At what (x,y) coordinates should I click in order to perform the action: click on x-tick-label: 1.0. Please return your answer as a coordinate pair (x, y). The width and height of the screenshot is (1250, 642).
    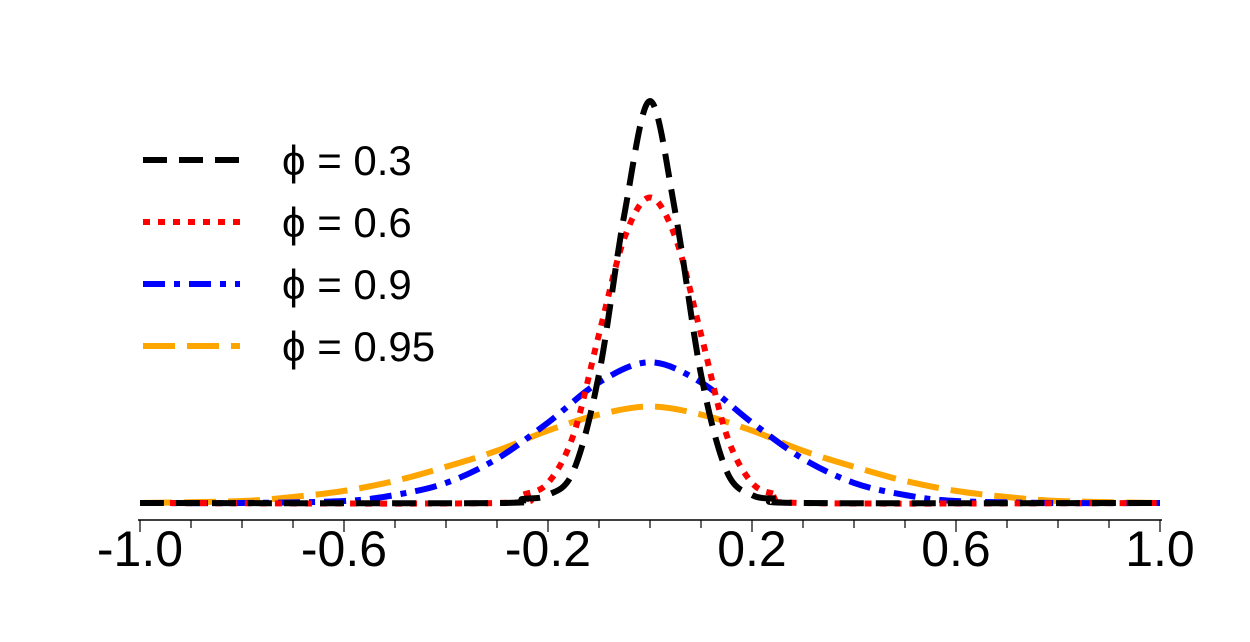
    Looking at the image, I should click on (1160, 549).